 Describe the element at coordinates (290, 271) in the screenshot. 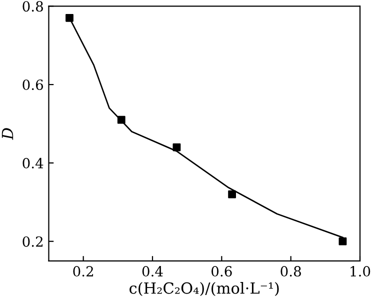

I see `x-tick-label: 0.8` at that location.